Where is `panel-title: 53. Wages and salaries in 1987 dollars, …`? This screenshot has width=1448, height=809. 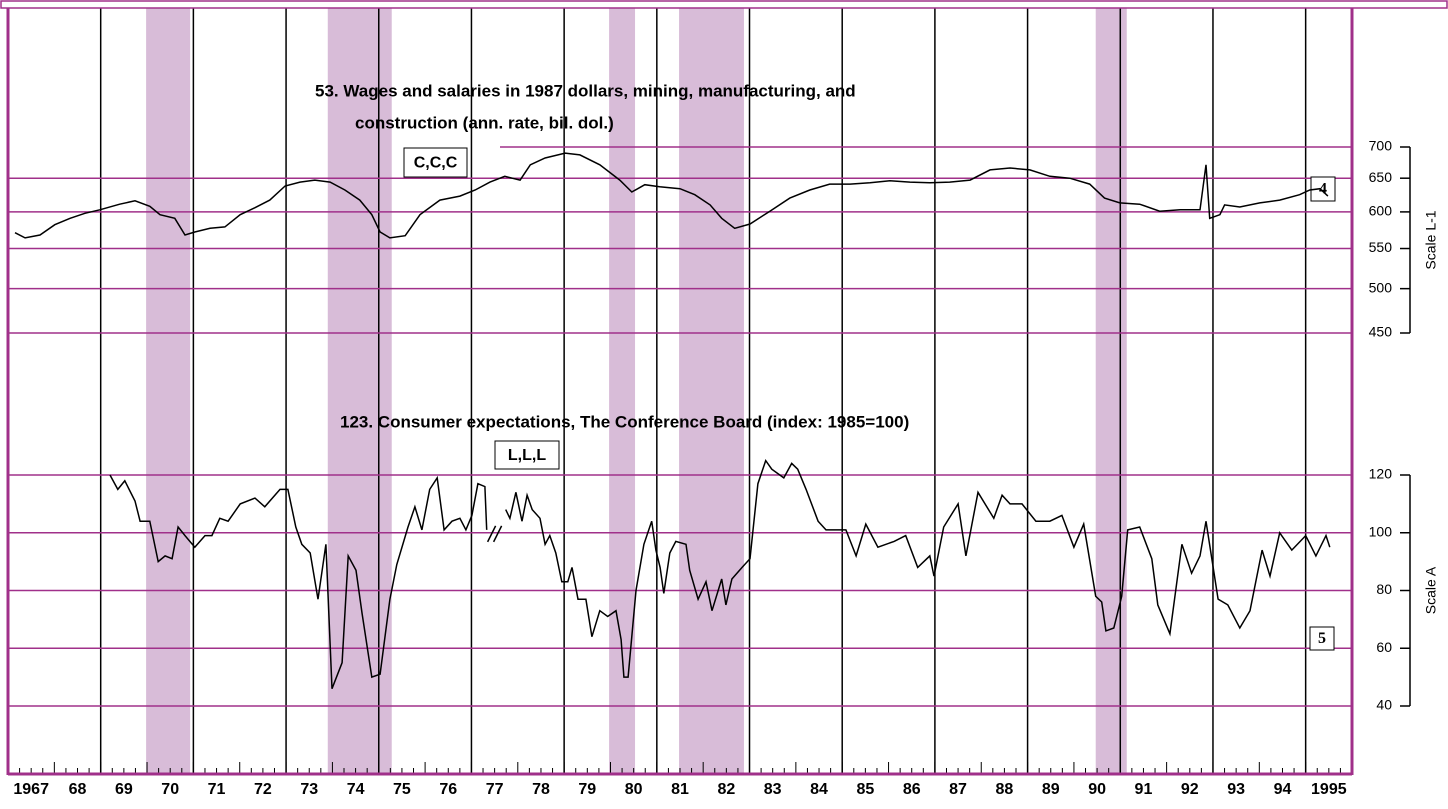
panel-title: 53. Wages and salaries in 1987 dollars, … is located at coordinates (585, 90).